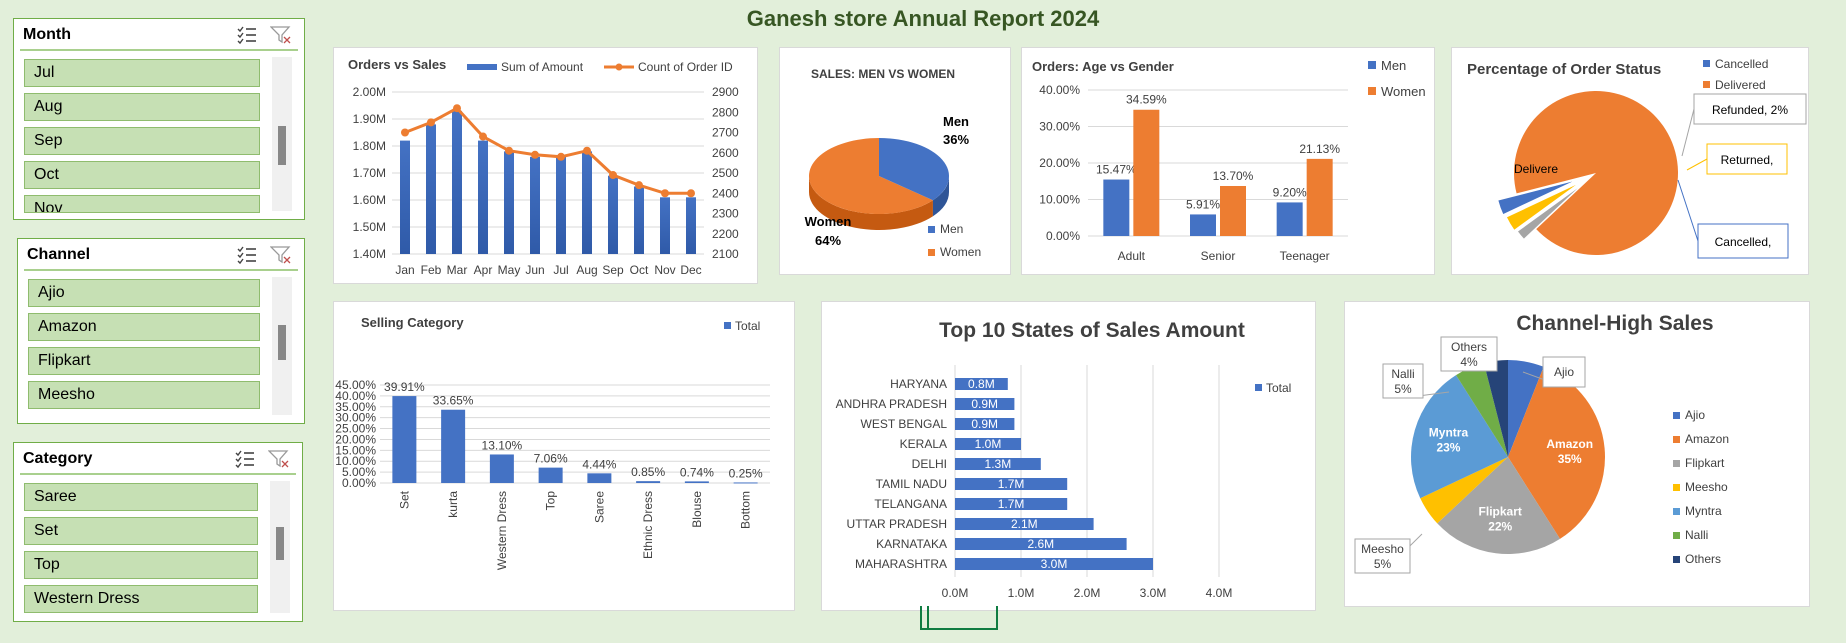  I want to click on channel-slicer-item: Amazon, so click(144, 327).